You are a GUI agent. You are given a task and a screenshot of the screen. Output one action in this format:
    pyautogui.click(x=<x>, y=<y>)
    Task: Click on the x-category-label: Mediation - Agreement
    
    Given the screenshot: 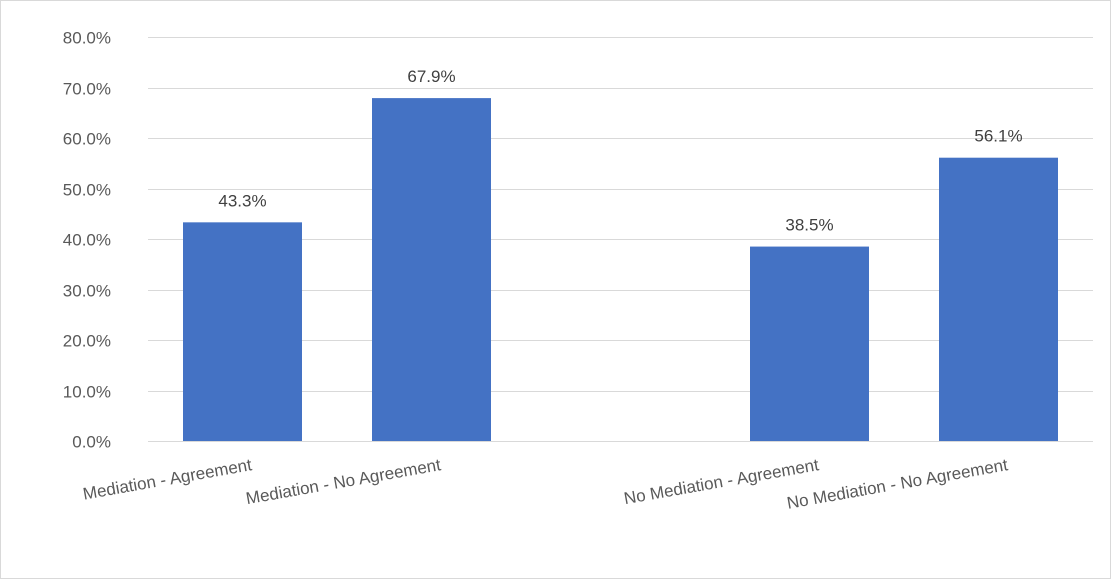 What is the action you would take?
    pyautogui.click(x=167, y=479)
    